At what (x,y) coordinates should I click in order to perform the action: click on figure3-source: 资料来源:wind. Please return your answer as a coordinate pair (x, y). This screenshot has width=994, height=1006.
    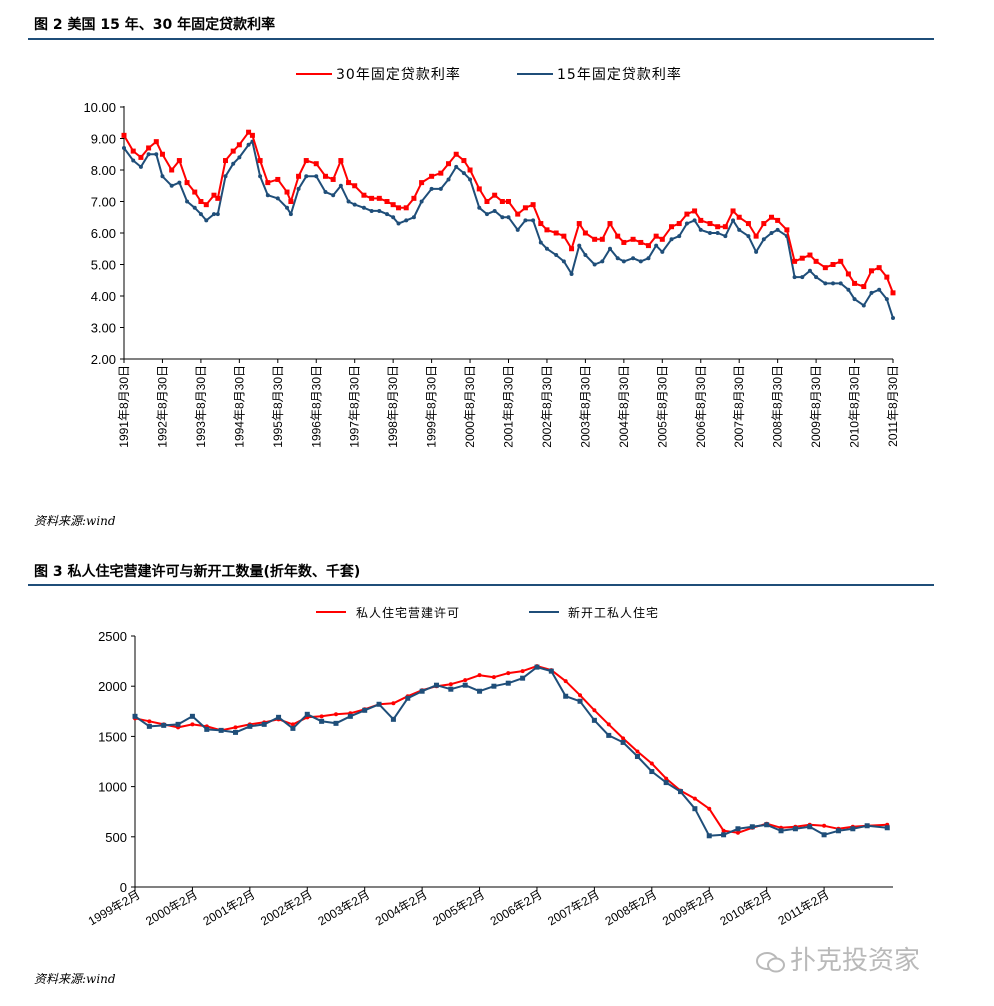
    Looking at the image, I should click on (75, 979).